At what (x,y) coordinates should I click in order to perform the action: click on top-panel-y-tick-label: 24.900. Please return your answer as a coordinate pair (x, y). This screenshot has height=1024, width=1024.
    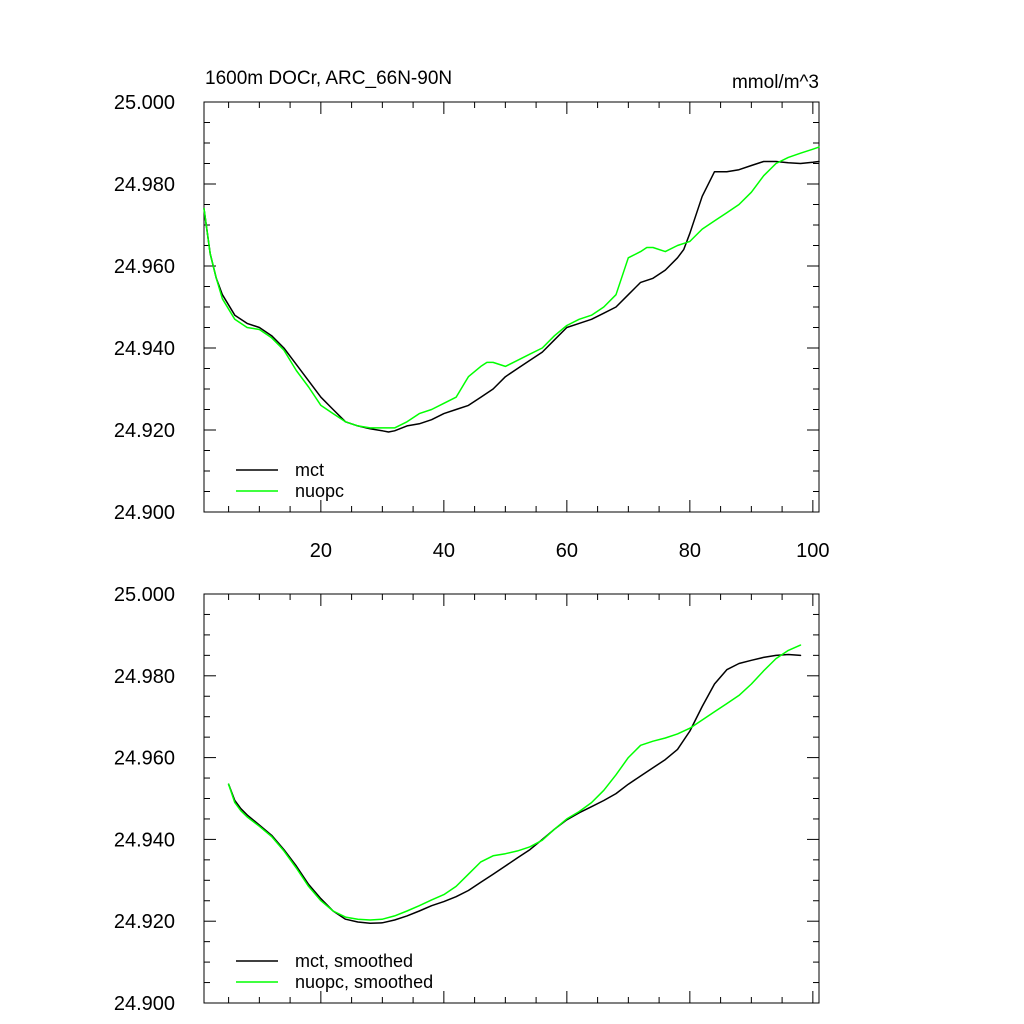
    Looking at the image, I should click on (144, 513).